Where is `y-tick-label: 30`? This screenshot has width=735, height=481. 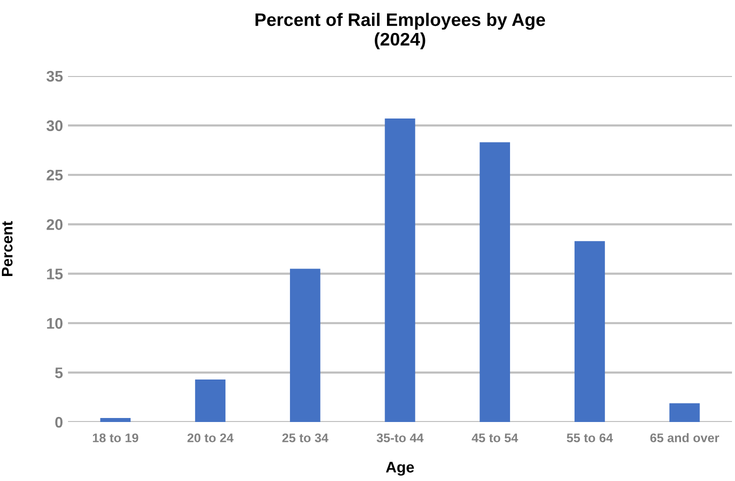 y-tick-label: 30 is located at coordinates (54, 126).